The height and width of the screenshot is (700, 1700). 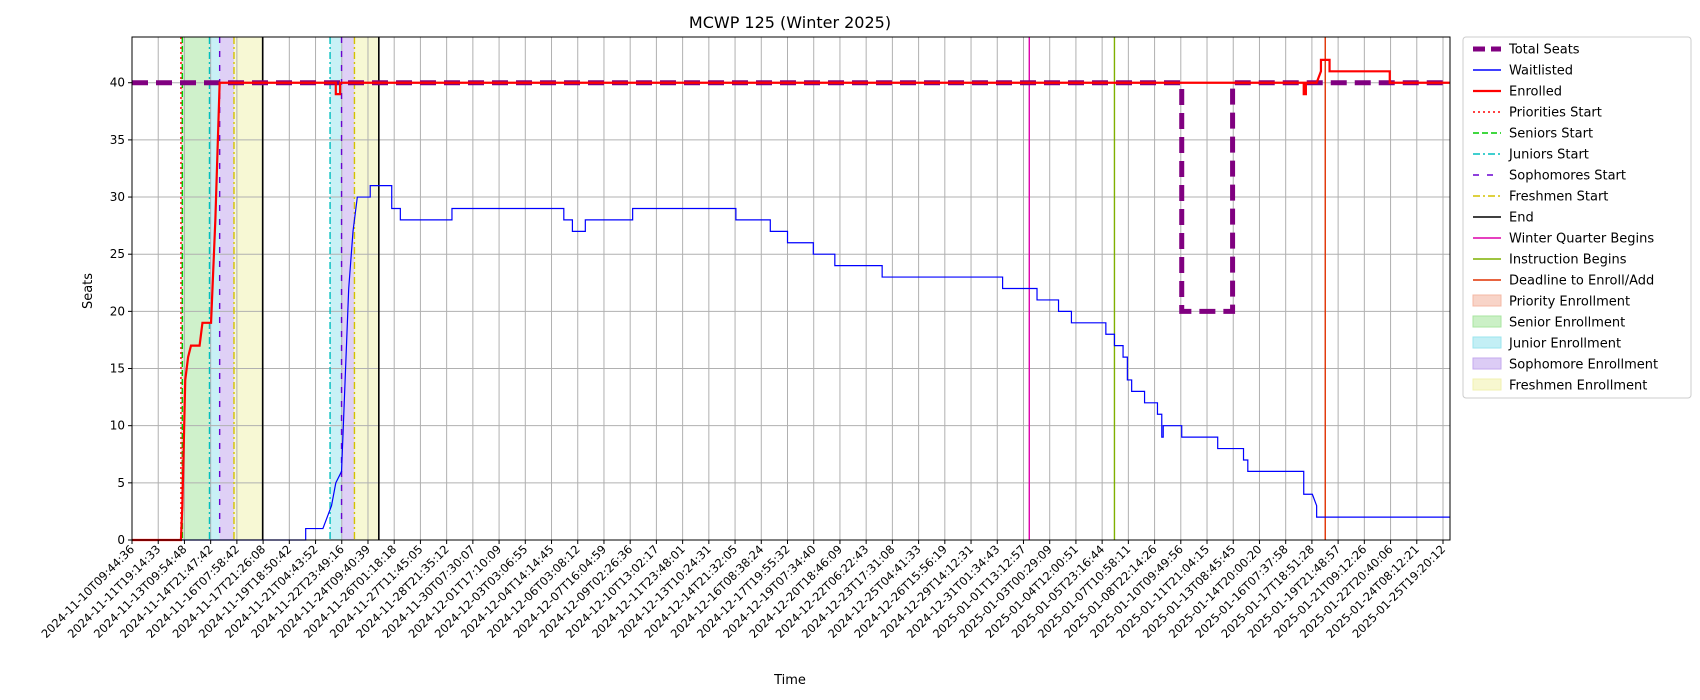 What do you see at coordinates (1548, 155) in the screenshot?
I see `legend-label-juniors-start: Juniors Start` at bounding box center [1548, 155].